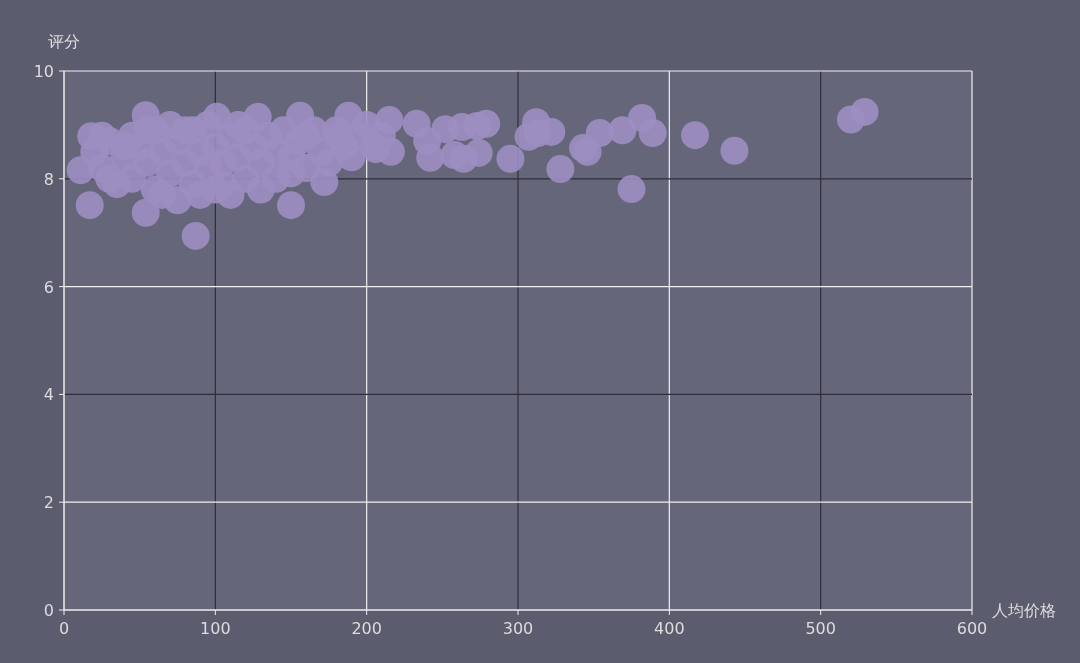 This screenshot has height=663, width=1080. Describe the element at coordinates (669, 628) in the screenshot. I see `x-tick-label: 400` at that location.